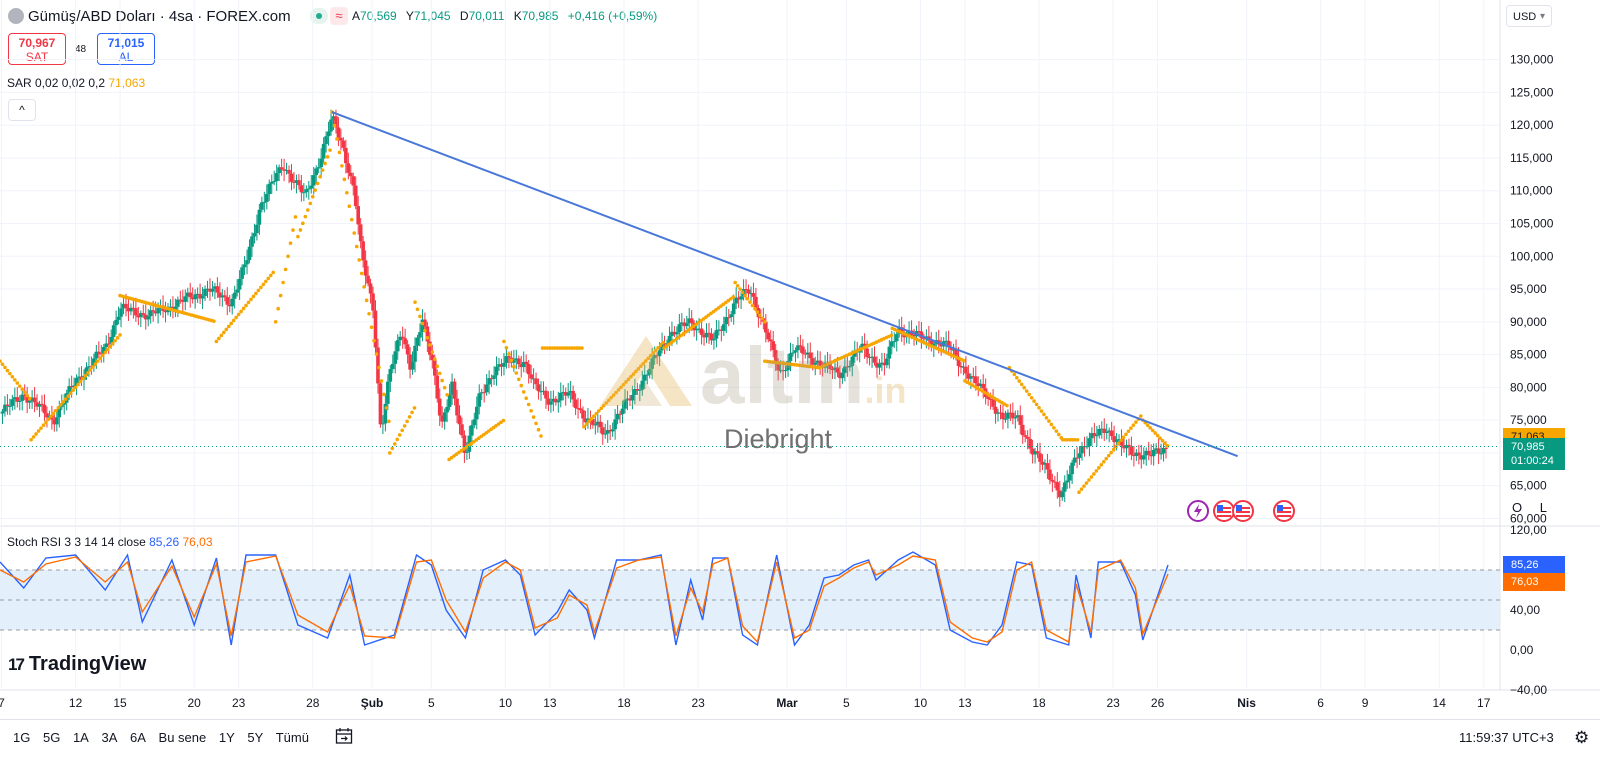 The image size is (1600, 765). What do you see at coordinates (1224, 511) in the screenshot?
I see `us-flag-event-icon` at bounding box center [1224, 511].